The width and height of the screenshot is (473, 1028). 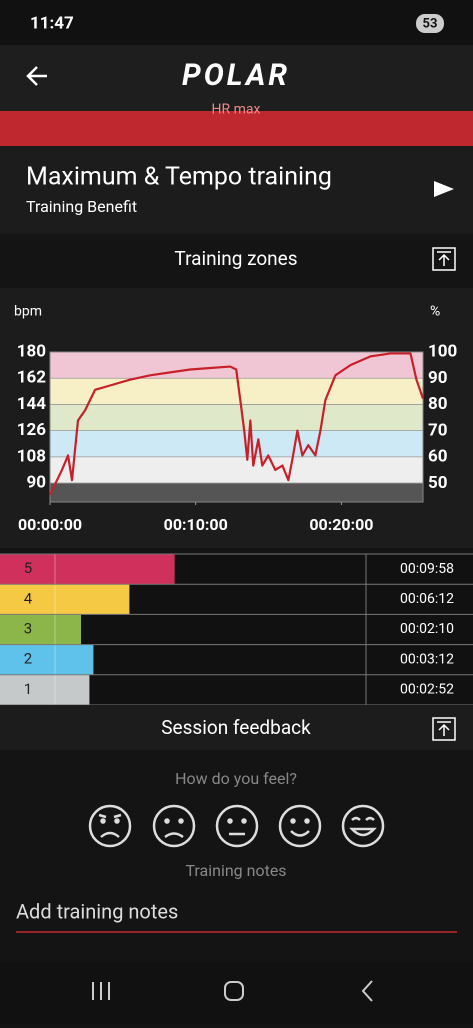 I want to click on back-button, so click(x=36, y=76).